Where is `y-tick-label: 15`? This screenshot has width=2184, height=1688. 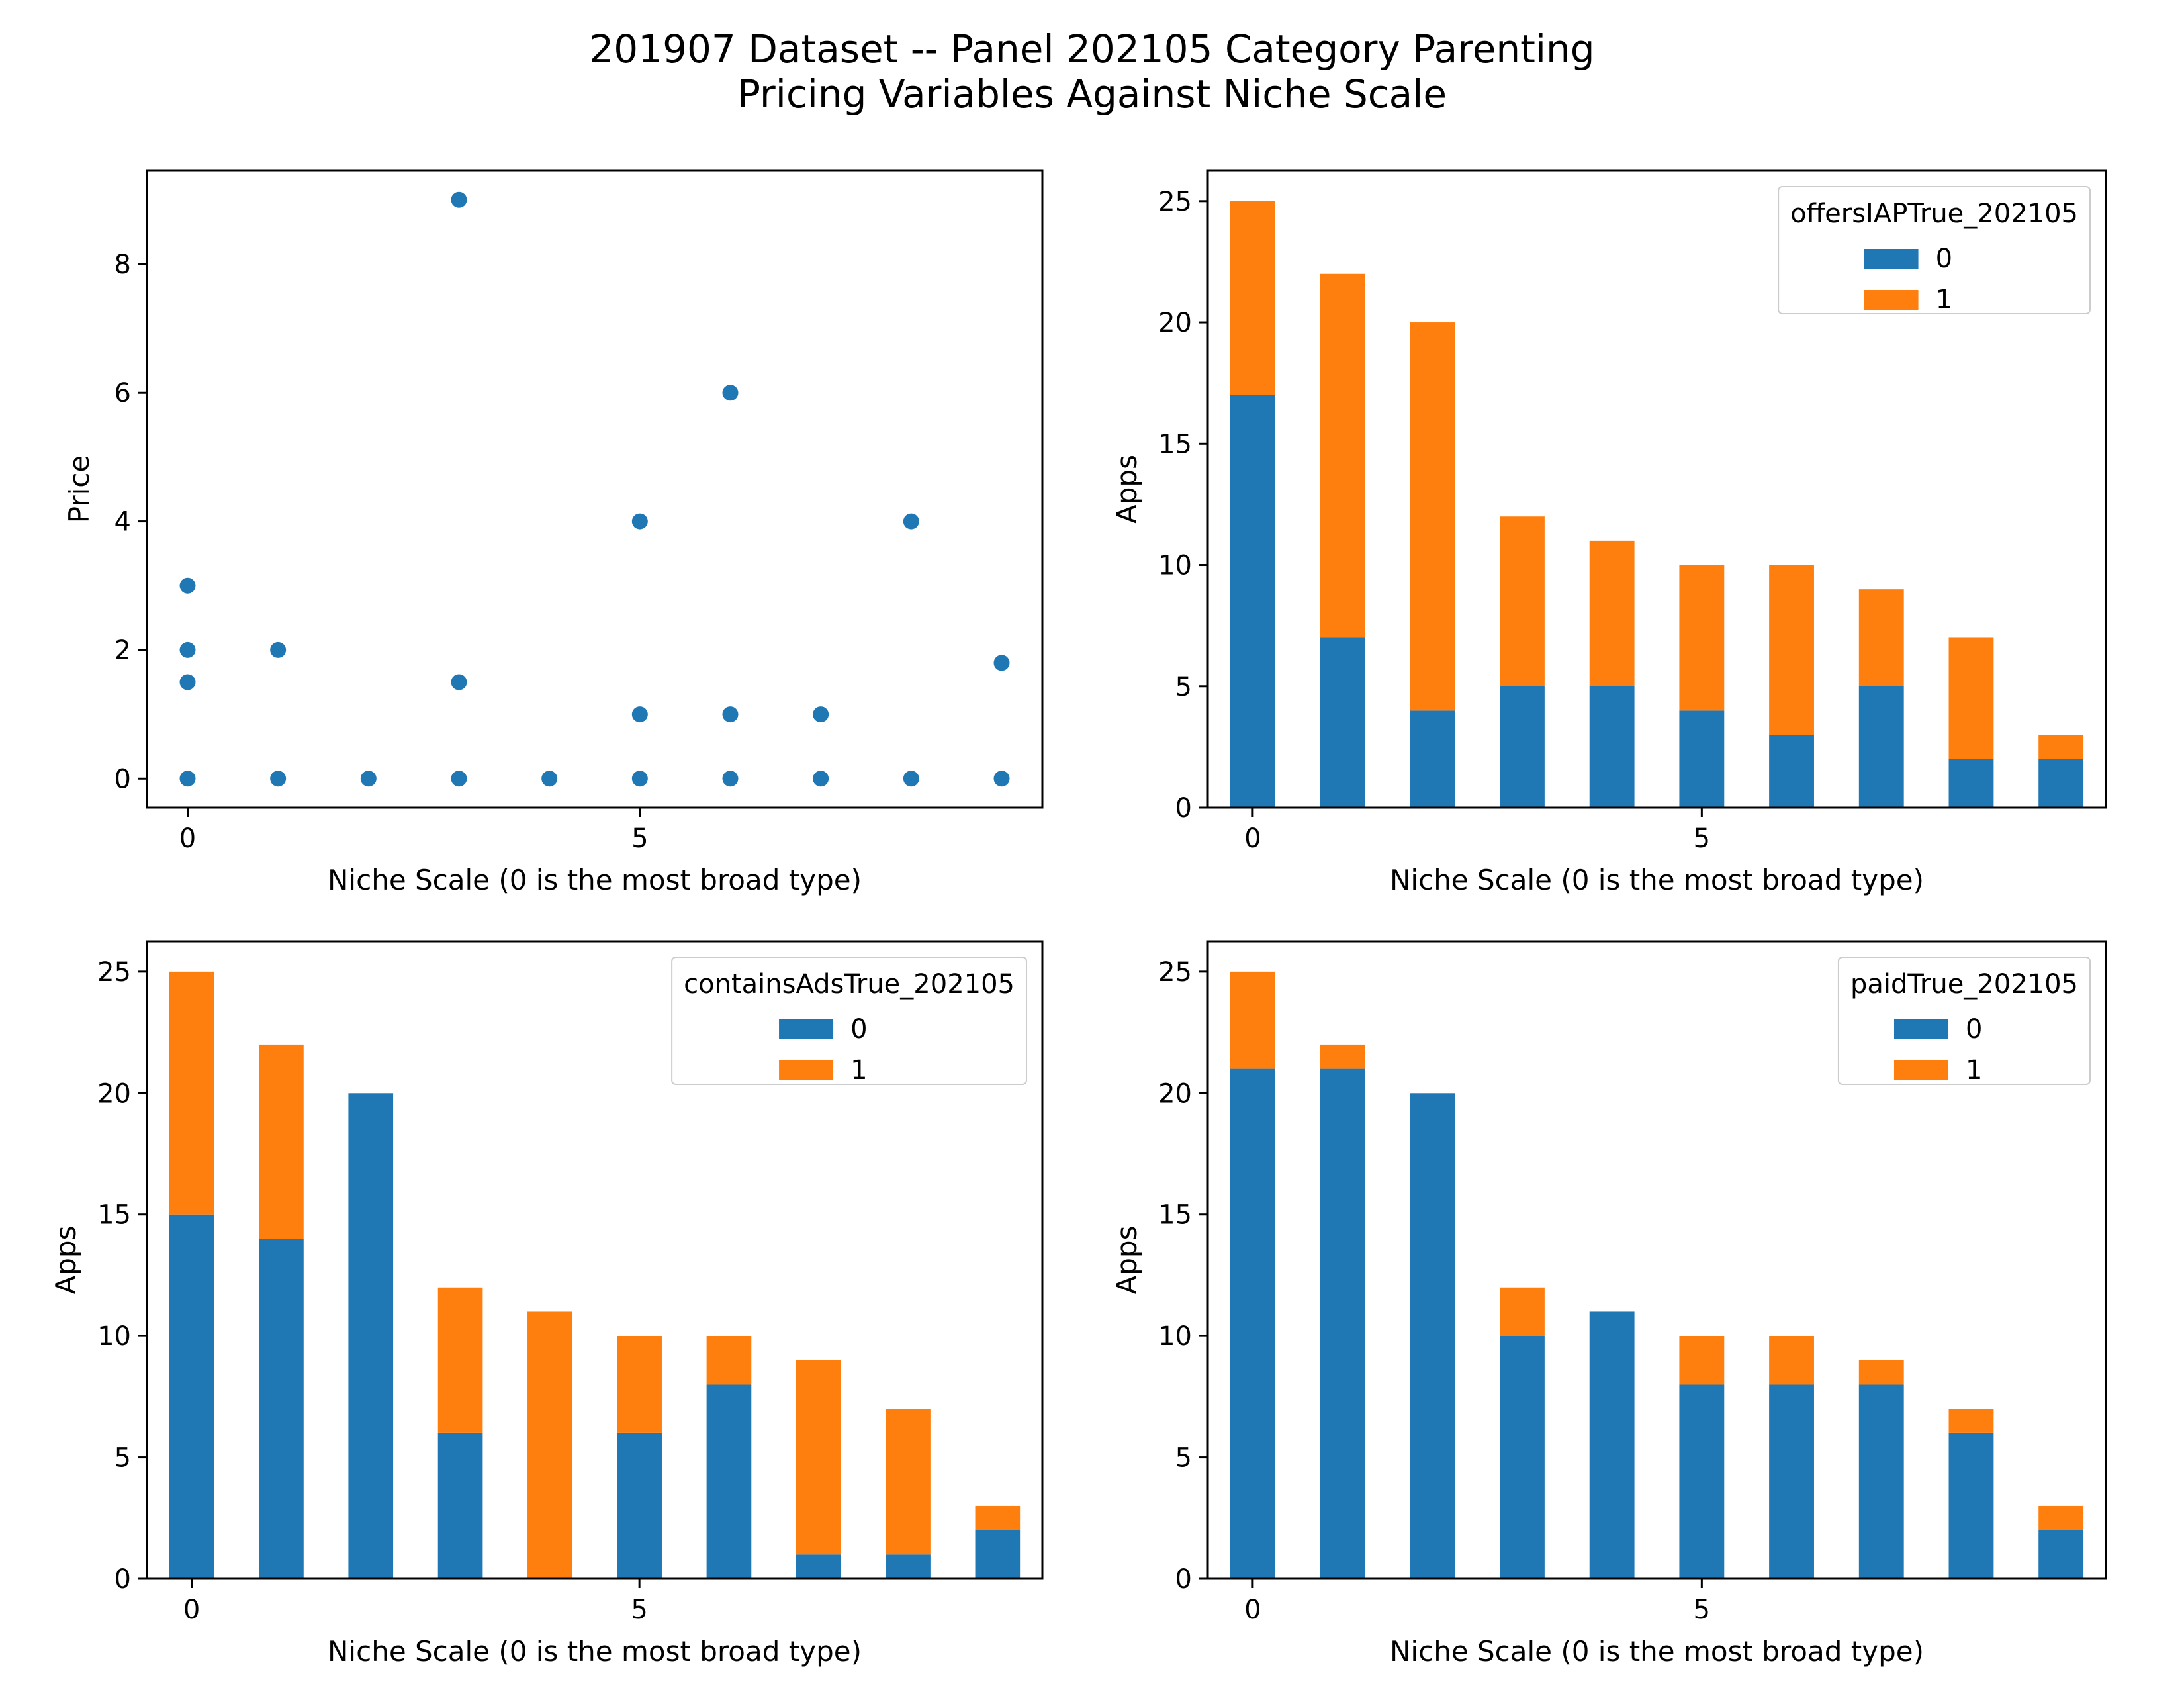 y-tick-label: 15 is located at coordinates (114, 1215).